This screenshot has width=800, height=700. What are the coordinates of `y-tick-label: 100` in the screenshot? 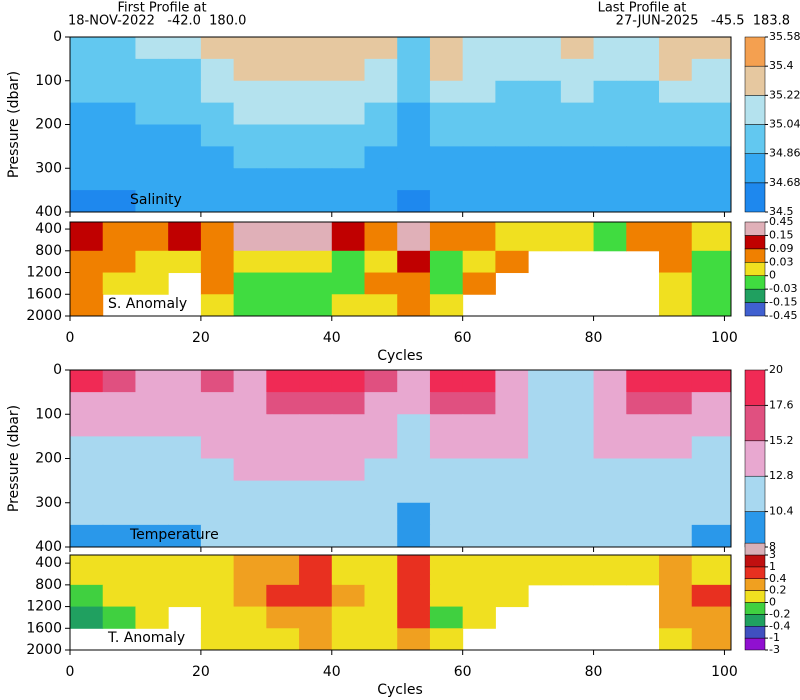 It's located at (48, 81).